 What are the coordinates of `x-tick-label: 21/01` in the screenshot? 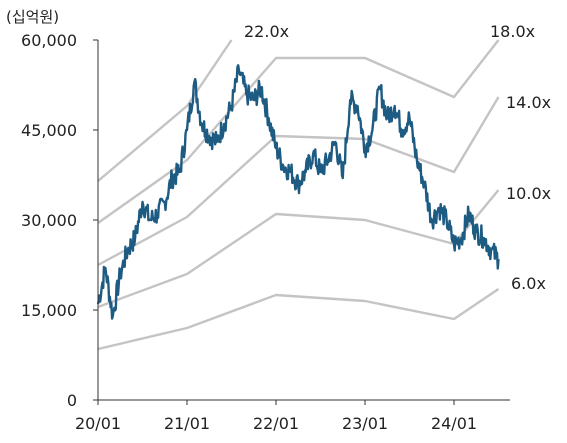 It's located at (187, 423).